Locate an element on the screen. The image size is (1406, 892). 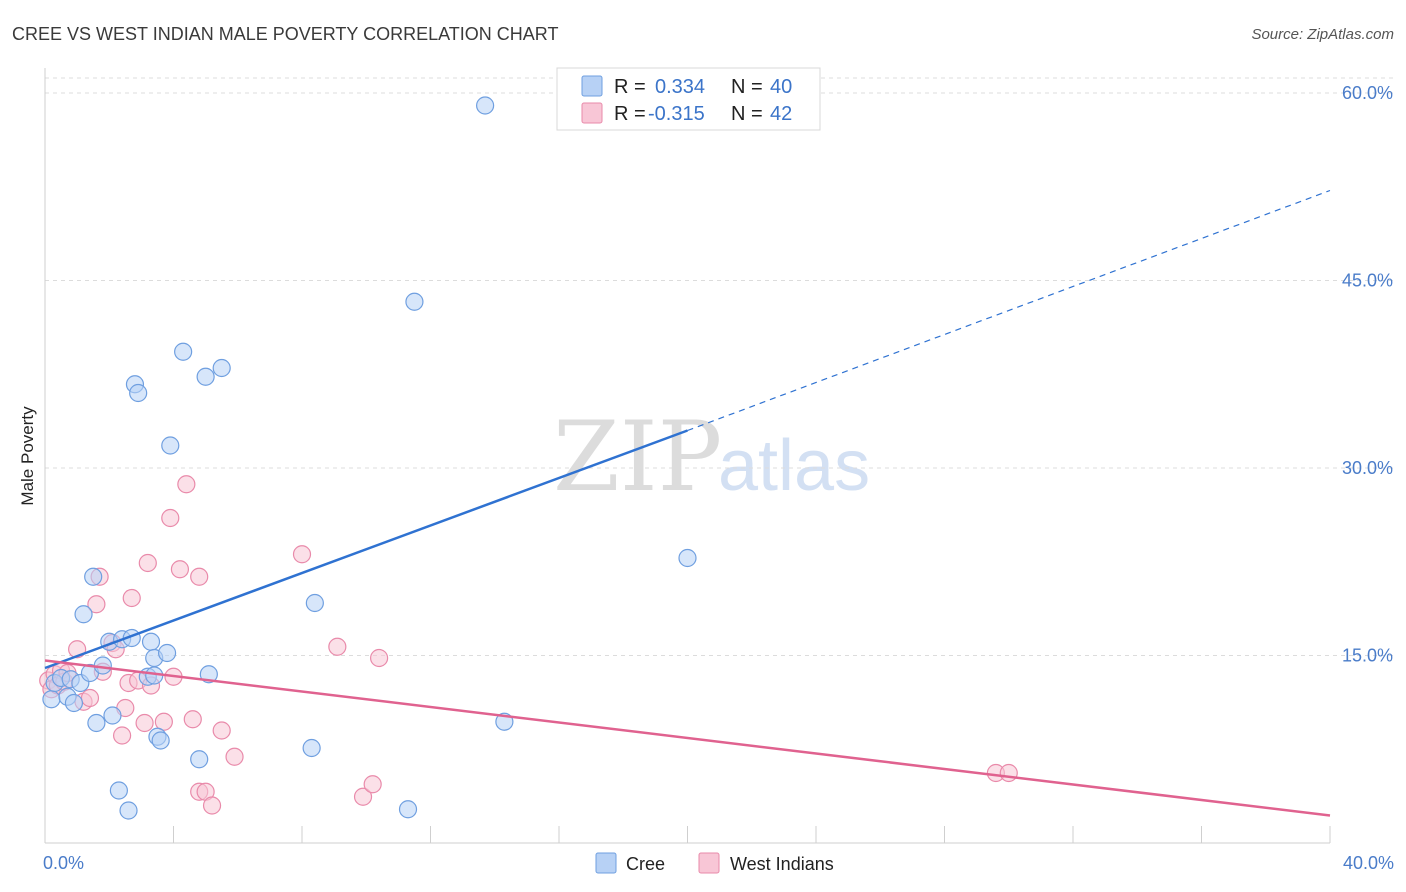
legend-cree-n-label: N = is located at coordinates (747, 87).